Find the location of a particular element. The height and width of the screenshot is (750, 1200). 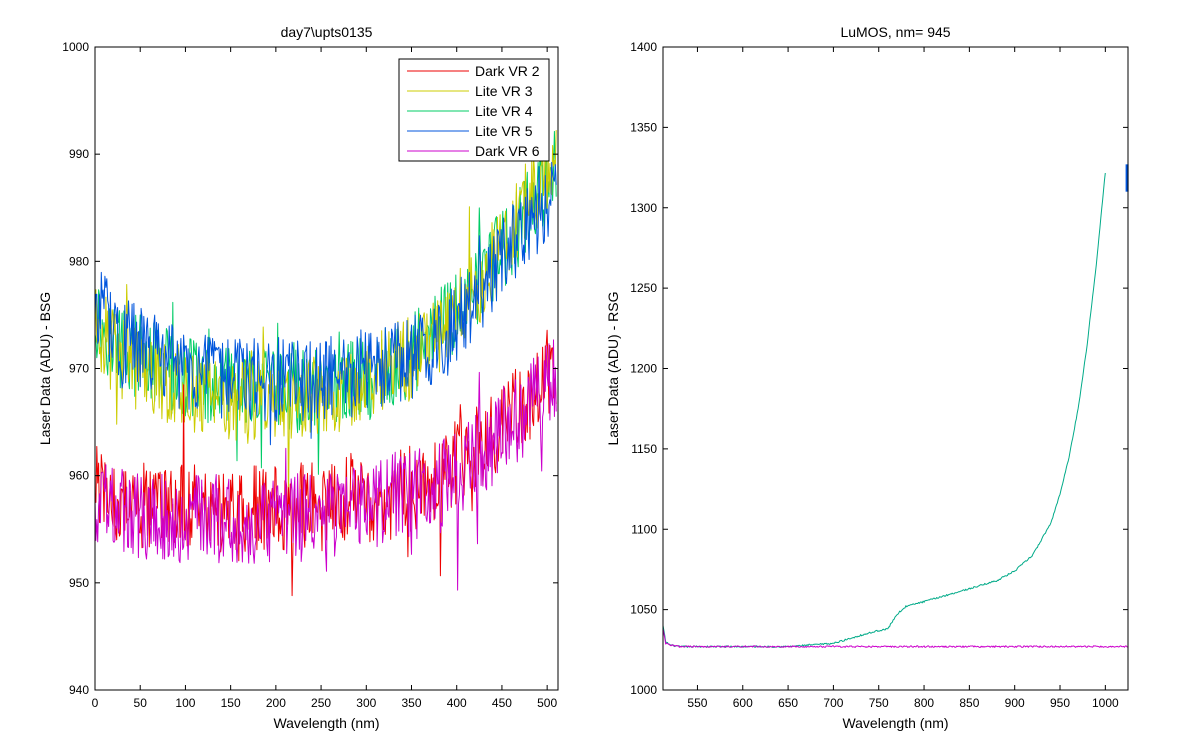

x-tick-label: 100 is located at coordinates (185, 703).